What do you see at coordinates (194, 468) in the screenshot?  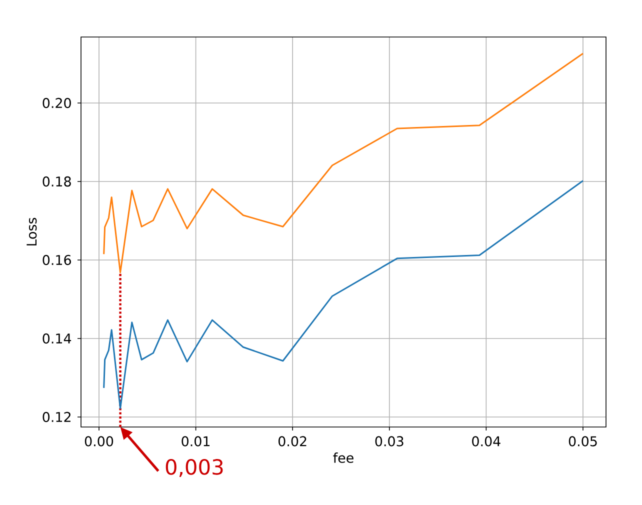 I see `annotation: 0,003` at bounding box center [194, 468].